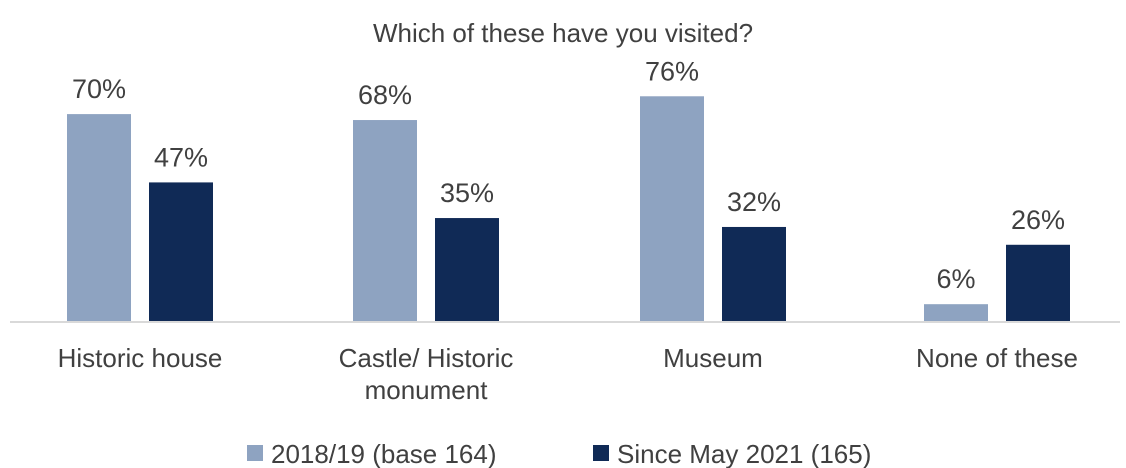 Image resolution: width=1126 pixels, height=468 pixels. I want to click on chart-title: Which of these have you visited?, so click(563, 33).